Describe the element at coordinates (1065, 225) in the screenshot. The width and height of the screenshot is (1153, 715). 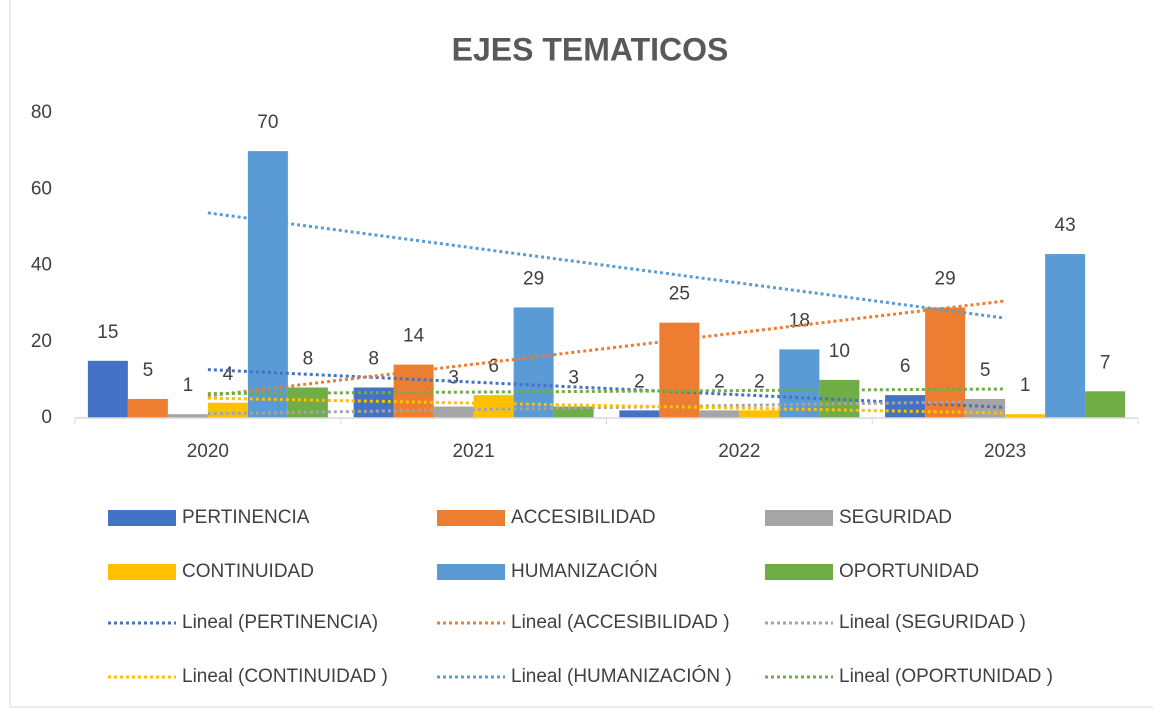
I see `data-label: 43` at that location.